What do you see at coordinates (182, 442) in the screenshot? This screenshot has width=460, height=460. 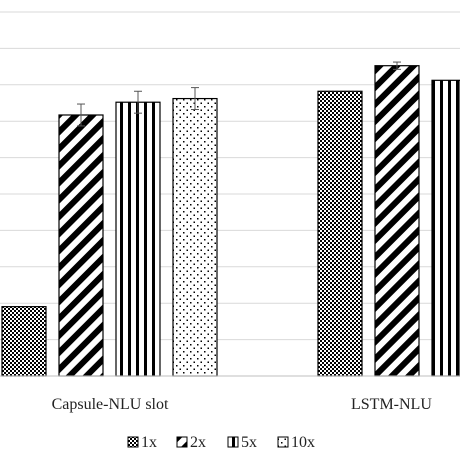 I see `legend-swatch-2x` at bounding box center [182, 442].